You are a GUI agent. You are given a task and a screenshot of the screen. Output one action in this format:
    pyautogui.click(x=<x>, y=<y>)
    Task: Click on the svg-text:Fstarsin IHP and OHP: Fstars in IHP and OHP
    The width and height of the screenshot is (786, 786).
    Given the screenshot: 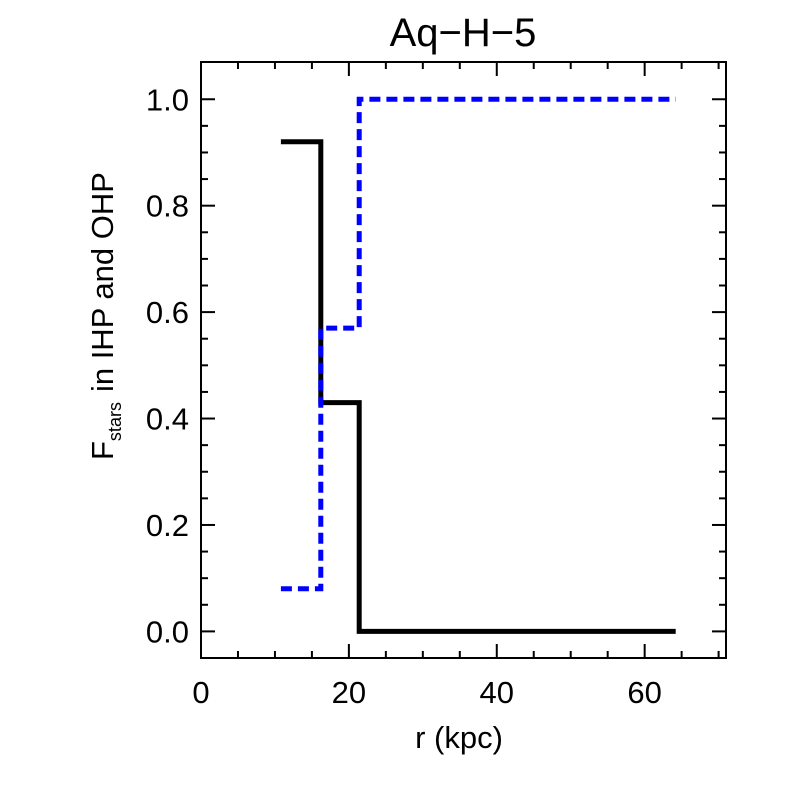 What is the action you would take?
    pyautogui.click(x=105, y=316)
    